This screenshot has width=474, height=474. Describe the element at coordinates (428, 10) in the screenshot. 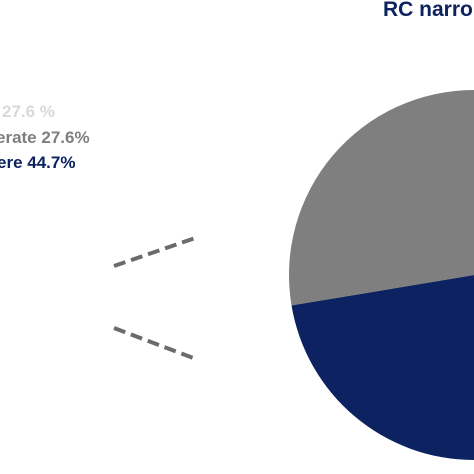

I see `chart-title: RC narro` at that location.